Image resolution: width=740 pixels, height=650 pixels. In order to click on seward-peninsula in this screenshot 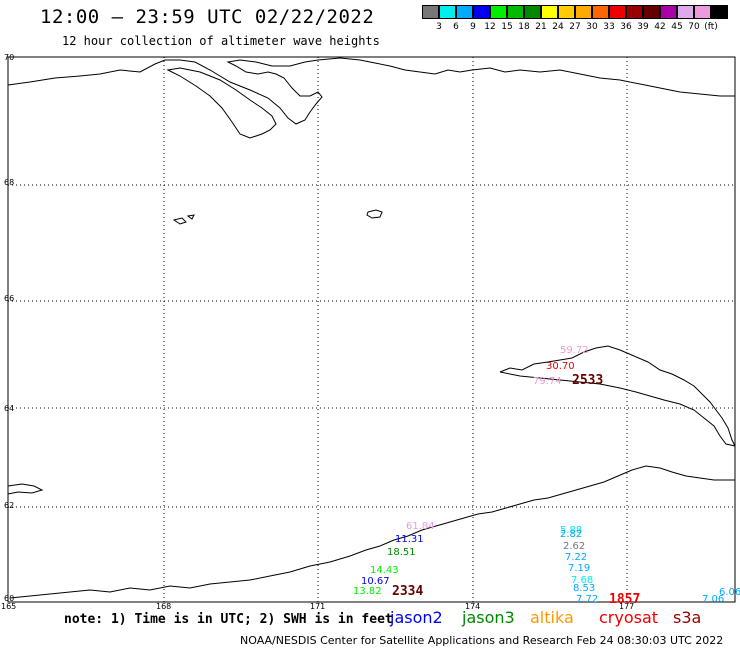, I will do `click(617, 396)`.